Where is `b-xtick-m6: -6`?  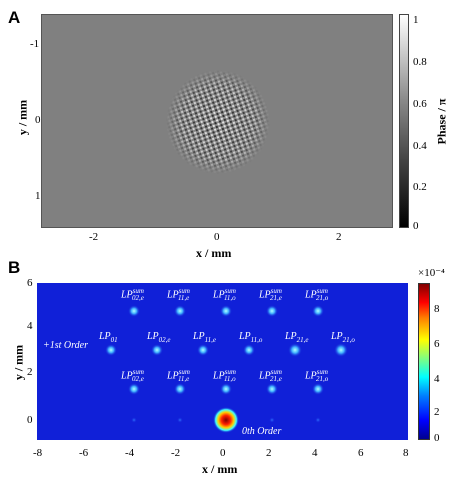
b-xtick-m6: -6 is located at coordinates (84, 453).